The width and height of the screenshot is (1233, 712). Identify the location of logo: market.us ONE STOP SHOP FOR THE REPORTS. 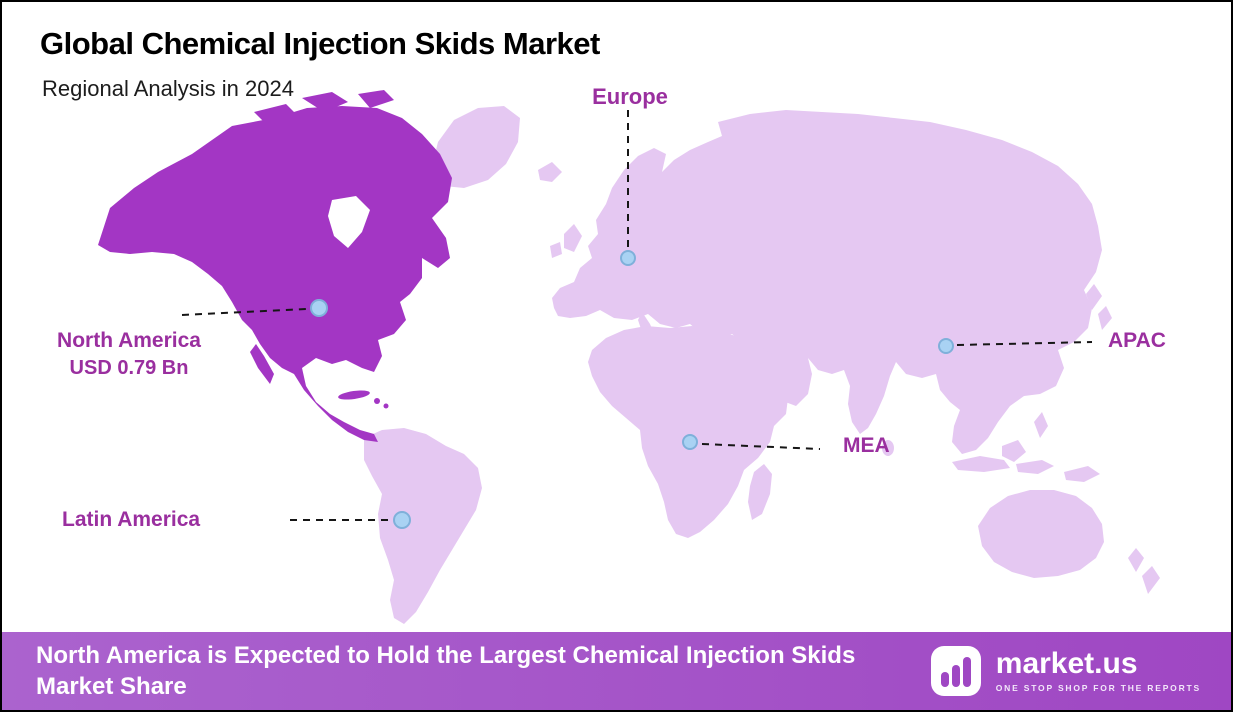
(1065, 671).